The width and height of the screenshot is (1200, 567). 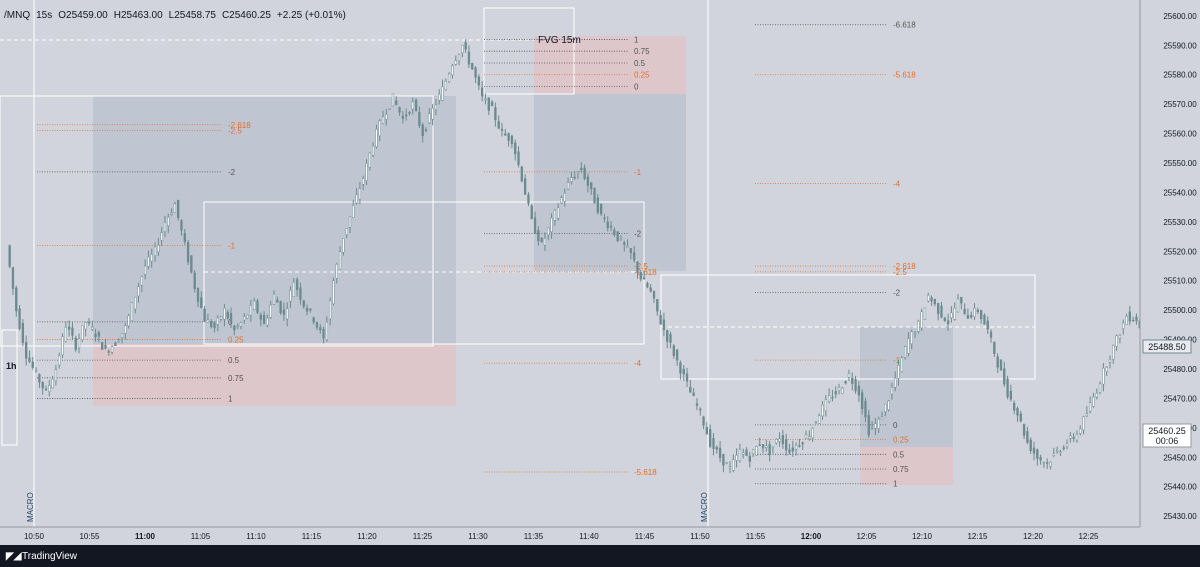 What do you see at coordinates (311, 15) in the screenshot?
I see `change-value: +2.25 (+0.01%)` at bounding box center [311, 15].